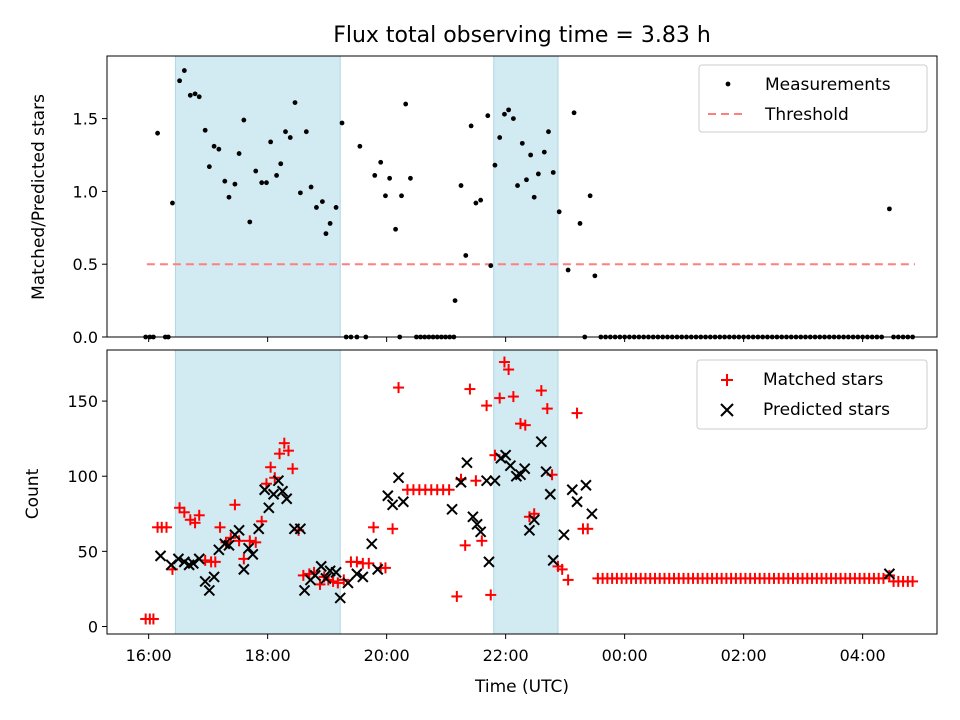 Image resolution: width=960 pixels, height=720 pixels. What do you see at coordinates (506, 339) in the screenshot?
I see `top-x-ticks` at bounding box center [506, 339].